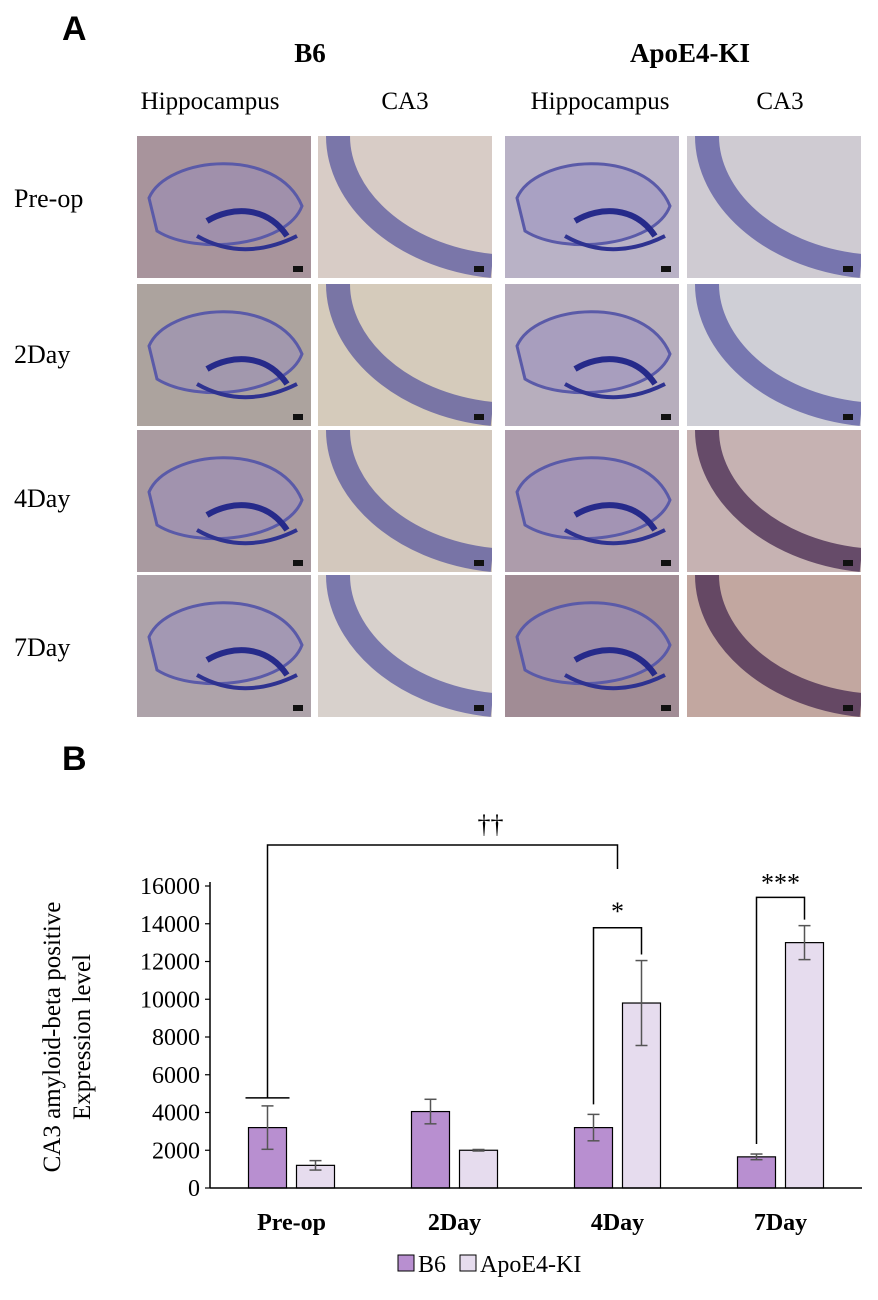  I want to click on x-tick-label: 7Day, so click(780, 1223).